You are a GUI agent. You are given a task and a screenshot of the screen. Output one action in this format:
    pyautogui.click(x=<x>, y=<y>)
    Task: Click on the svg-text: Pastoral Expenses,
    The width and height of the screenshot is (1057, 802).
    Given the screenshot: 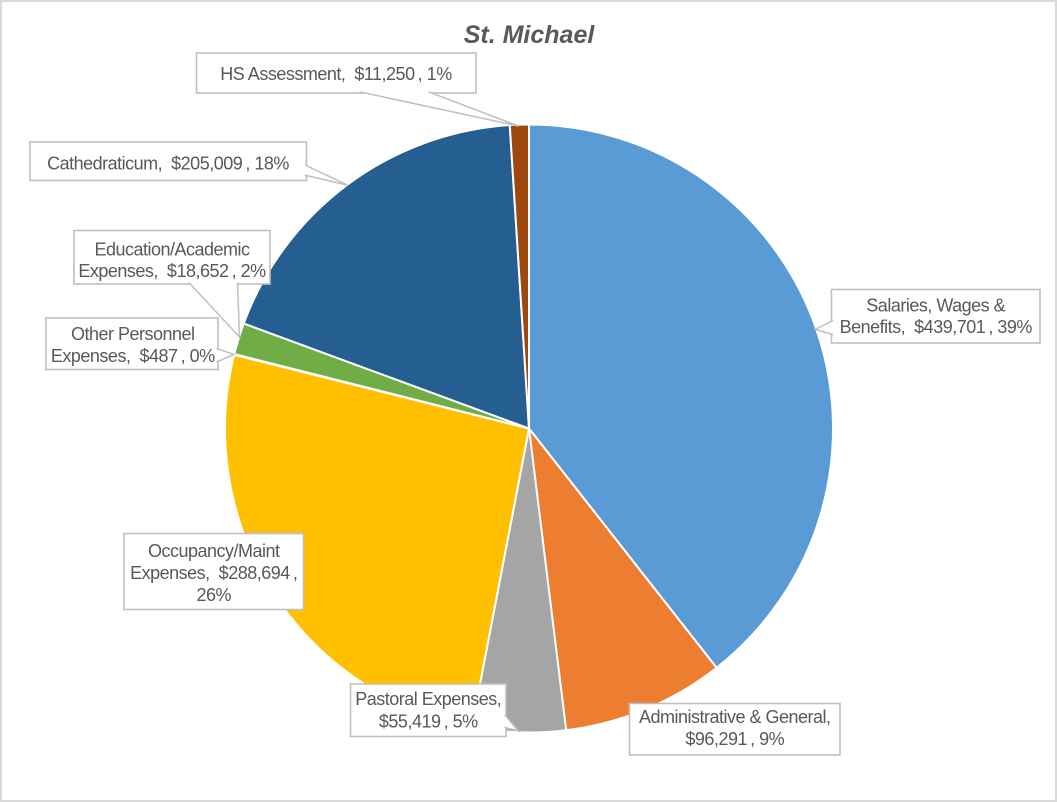 What is the action you would take?
    pyautogui.click(x=428, y=699)
    